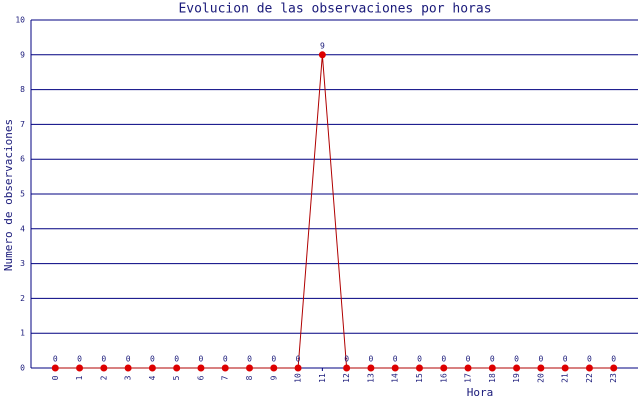  I want to click on y-tick-label: 10, so click(20, 20).